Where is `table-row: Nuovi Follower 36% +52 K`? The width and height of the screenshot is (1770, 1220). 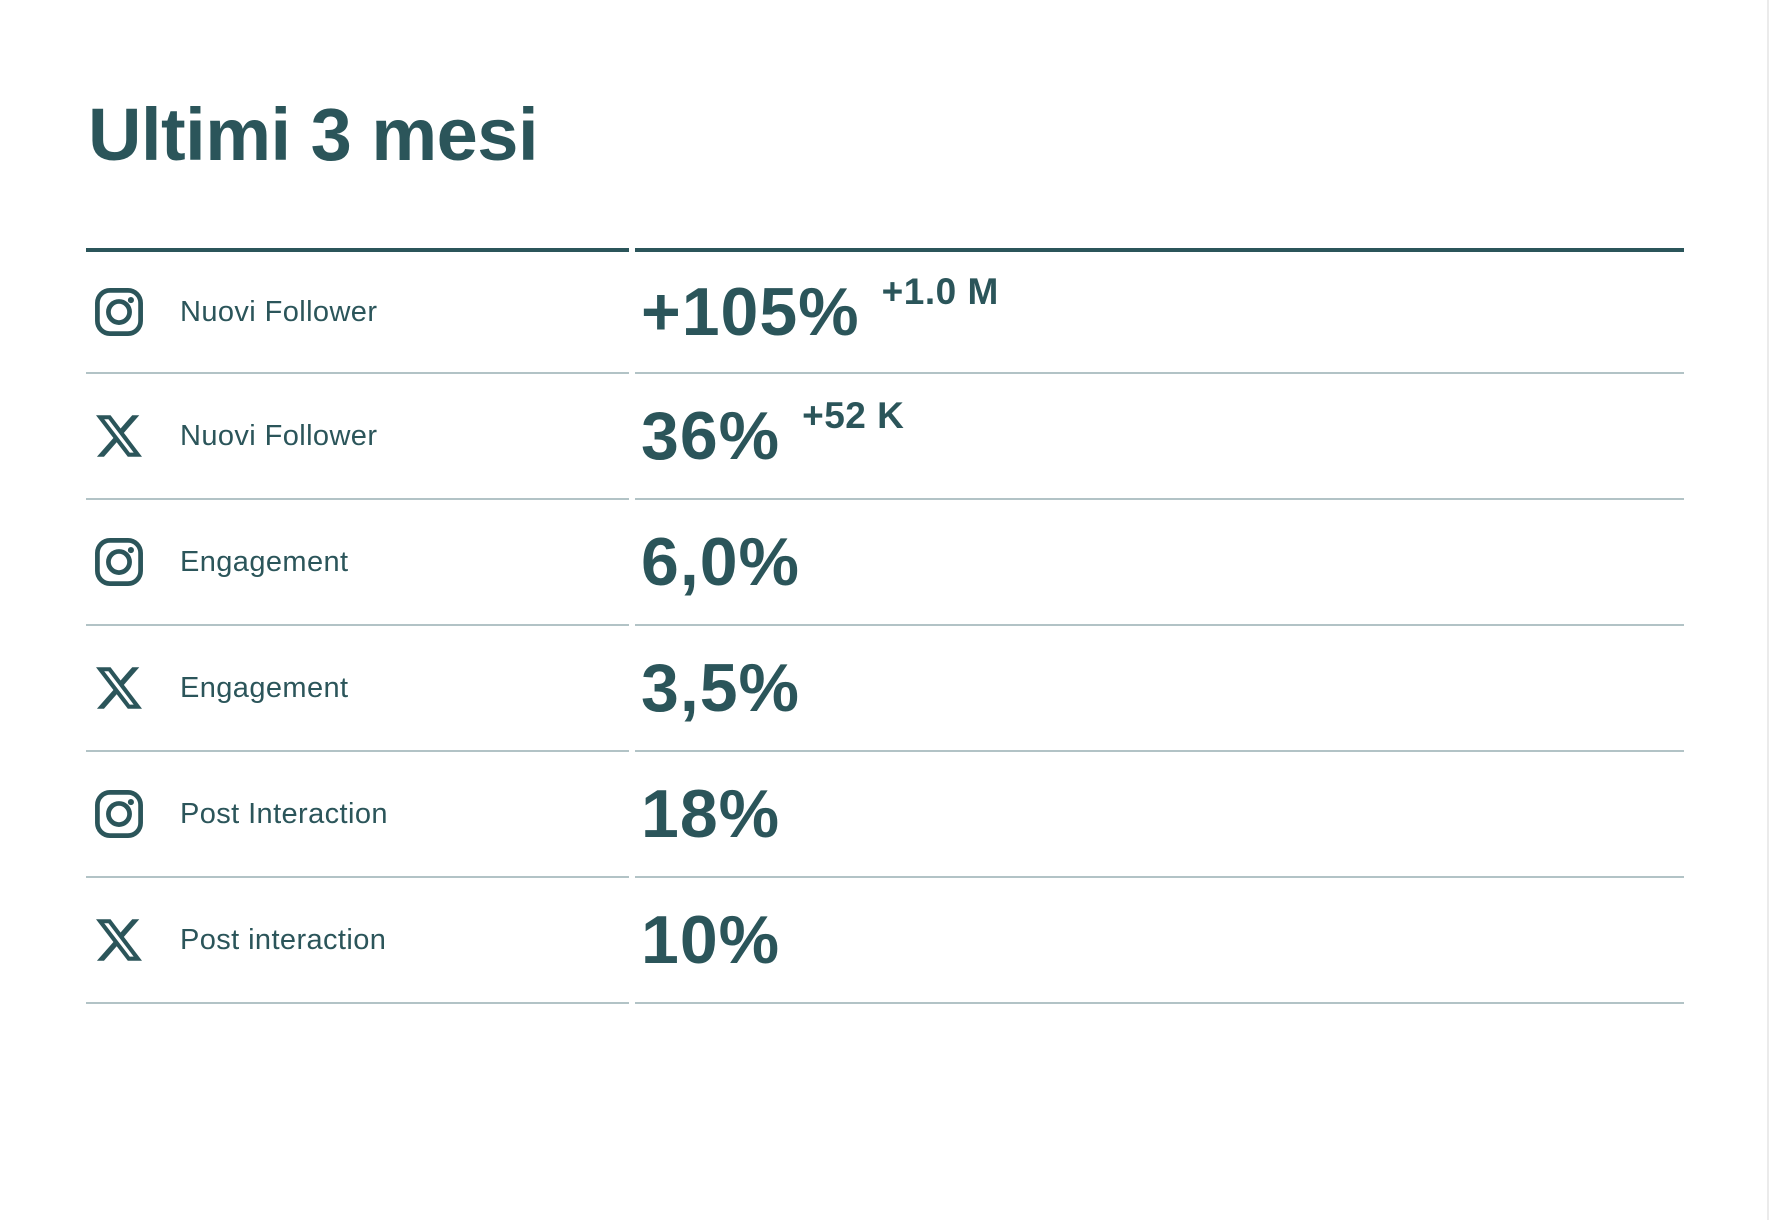
table-row: Nuovi Follower 36% +52 K is located at coordinates (885, 437).